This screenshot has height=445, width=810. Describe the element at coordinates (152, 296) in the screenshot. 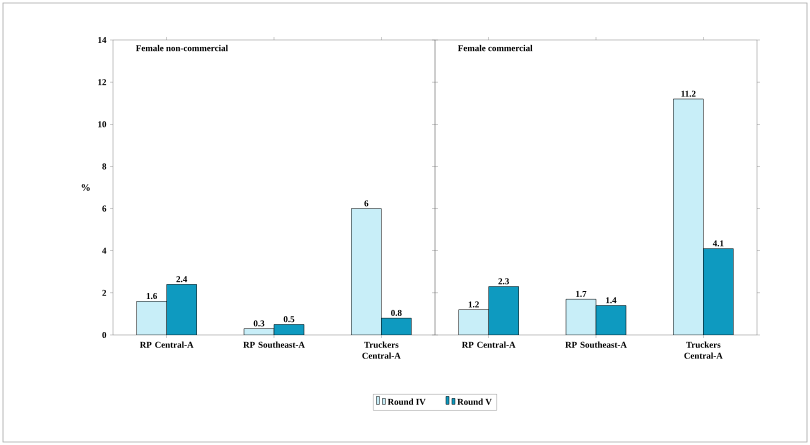

I see `data-label: 1.6` at that location.